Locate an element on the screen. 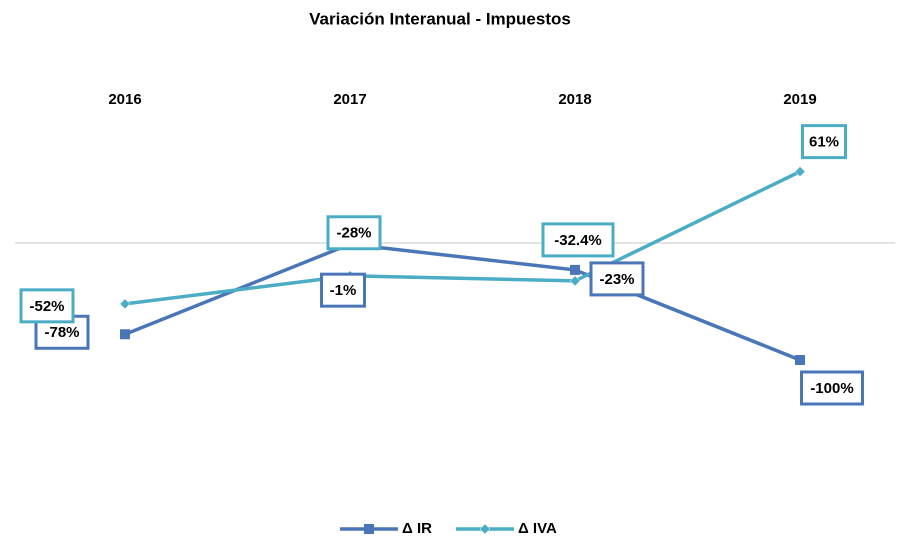 This screenshot has height=539, width=901. x-tick-label: 2019 is located at coordinates (799, 99).